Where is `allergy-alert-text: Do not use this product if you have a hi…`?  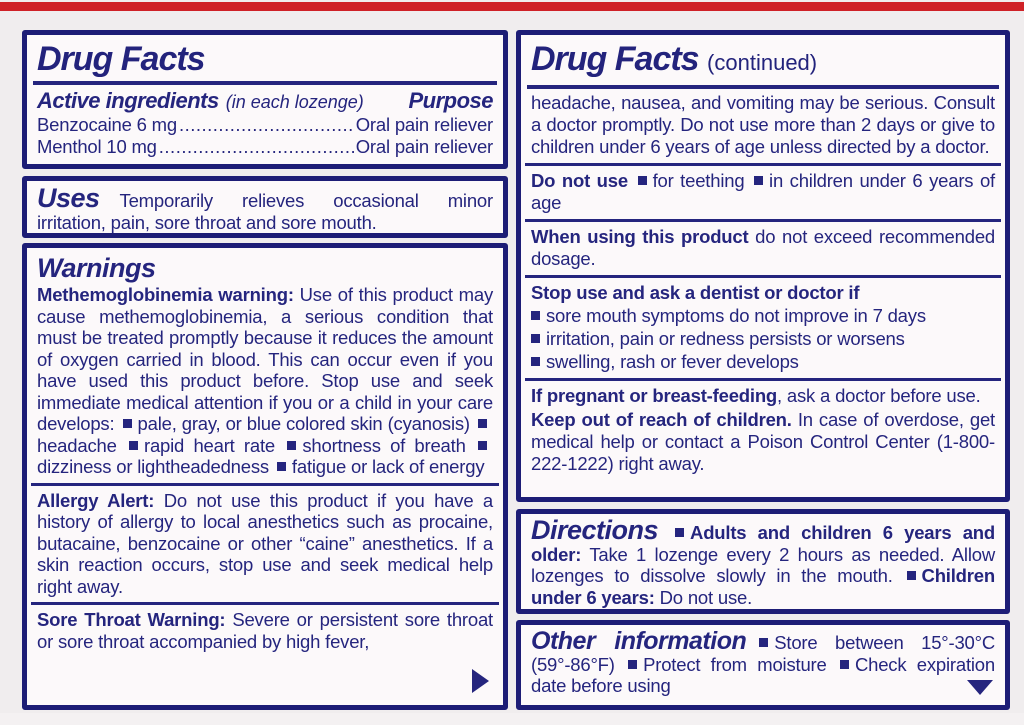 allergy-alert-text: Do not use this product if you have a hi… is located at coordinates (265, 543).